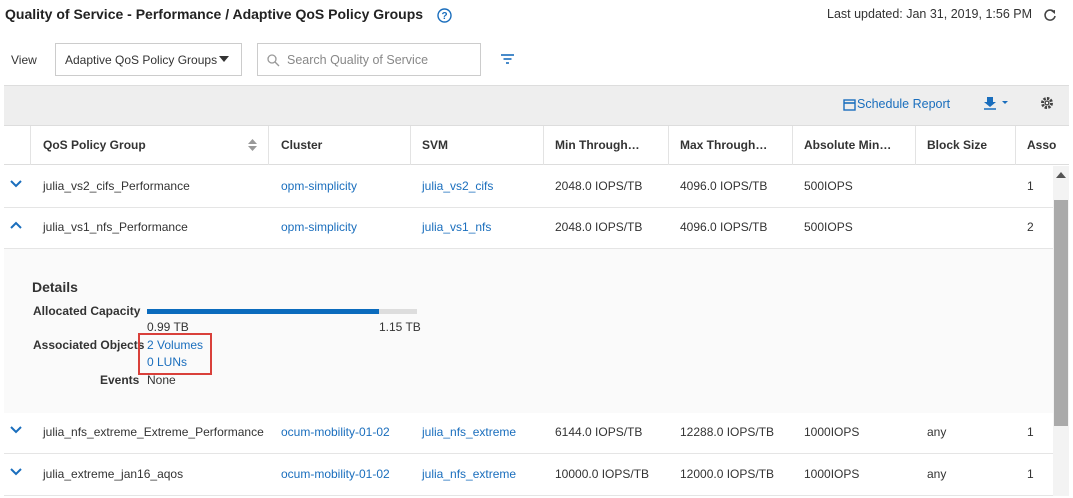 The image size is (1073, 498). Describe the element at coordinates (120, 380) in the screenshot. I see `events-label: Events` at that location.